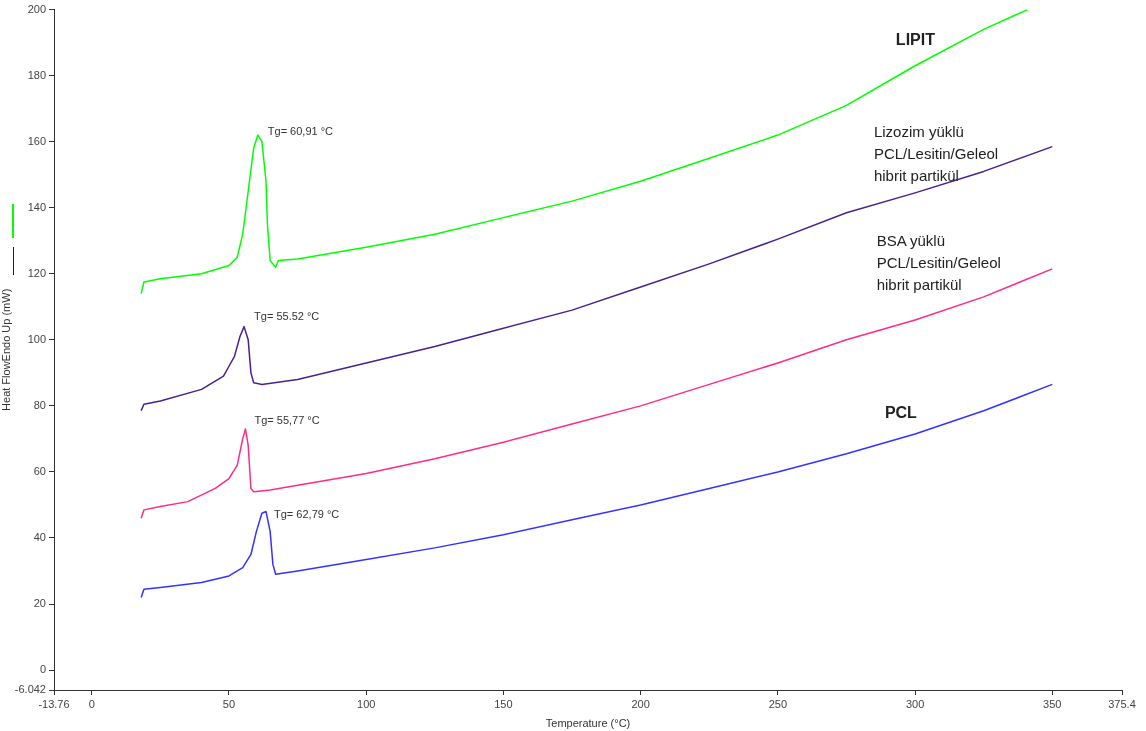  I want to click on annotation: Tg= 55.52 °C, so click(287, 315).